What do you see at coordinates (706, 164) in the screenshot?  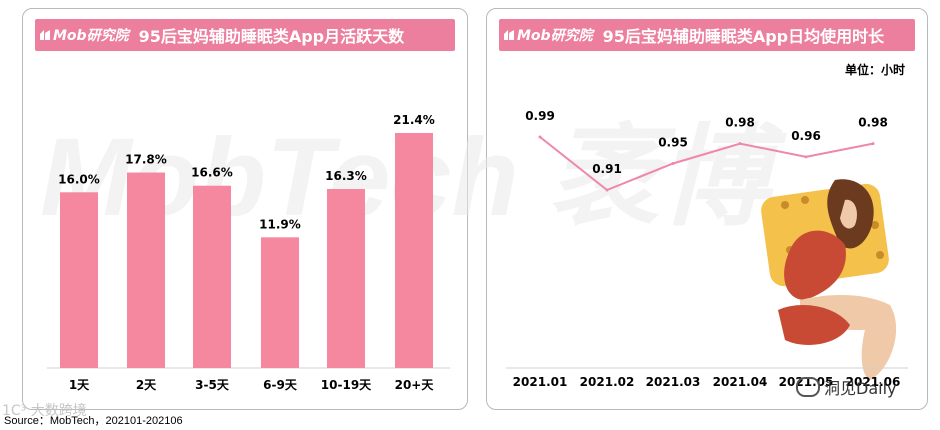 I see `usage-line-series` at bounding box center [706, 164].